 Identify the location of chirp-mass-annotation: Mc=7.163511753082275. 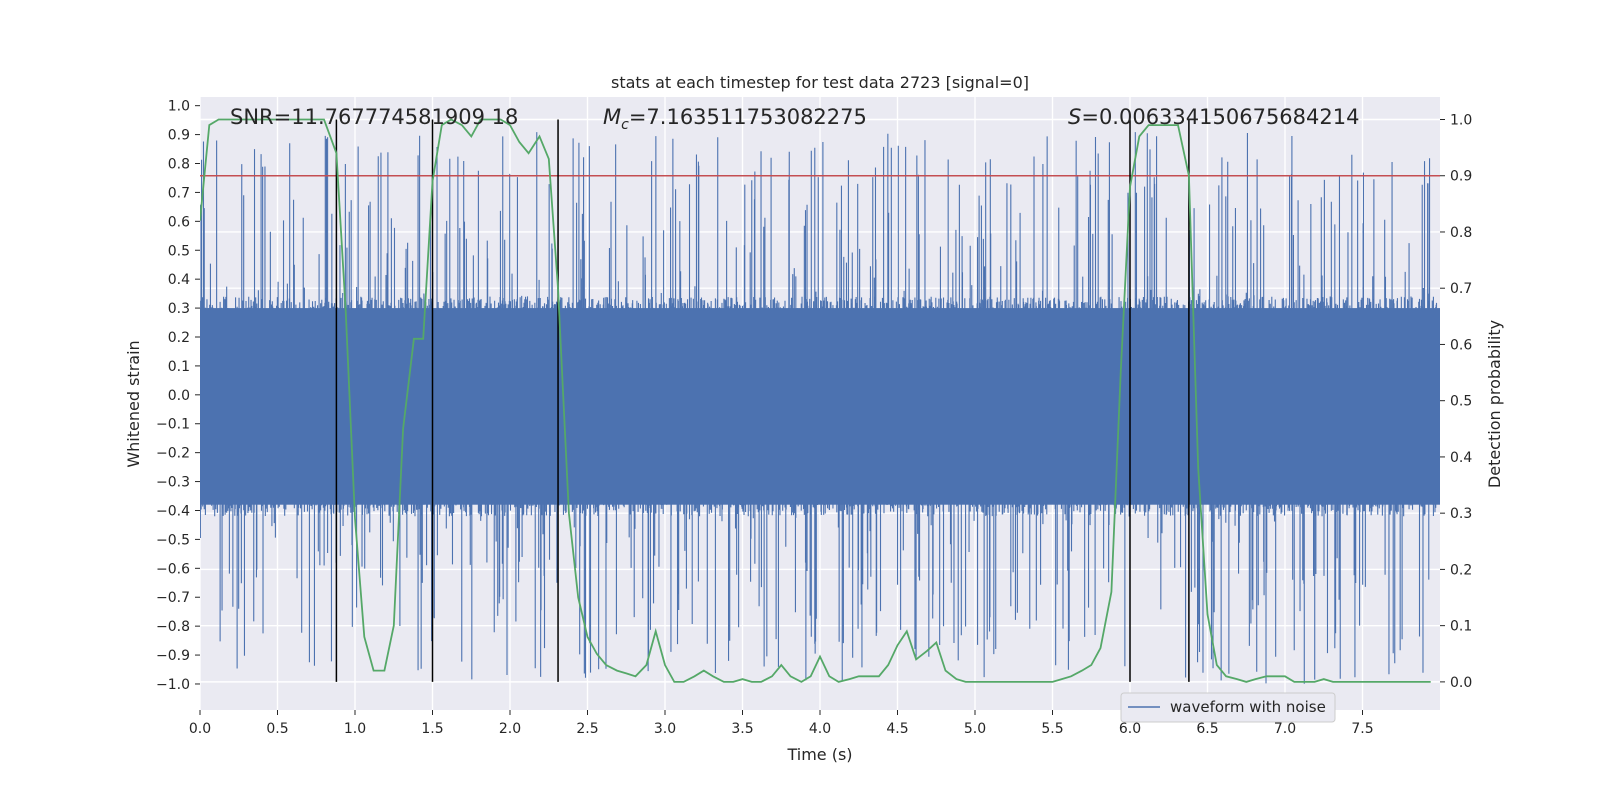
(735, 119).